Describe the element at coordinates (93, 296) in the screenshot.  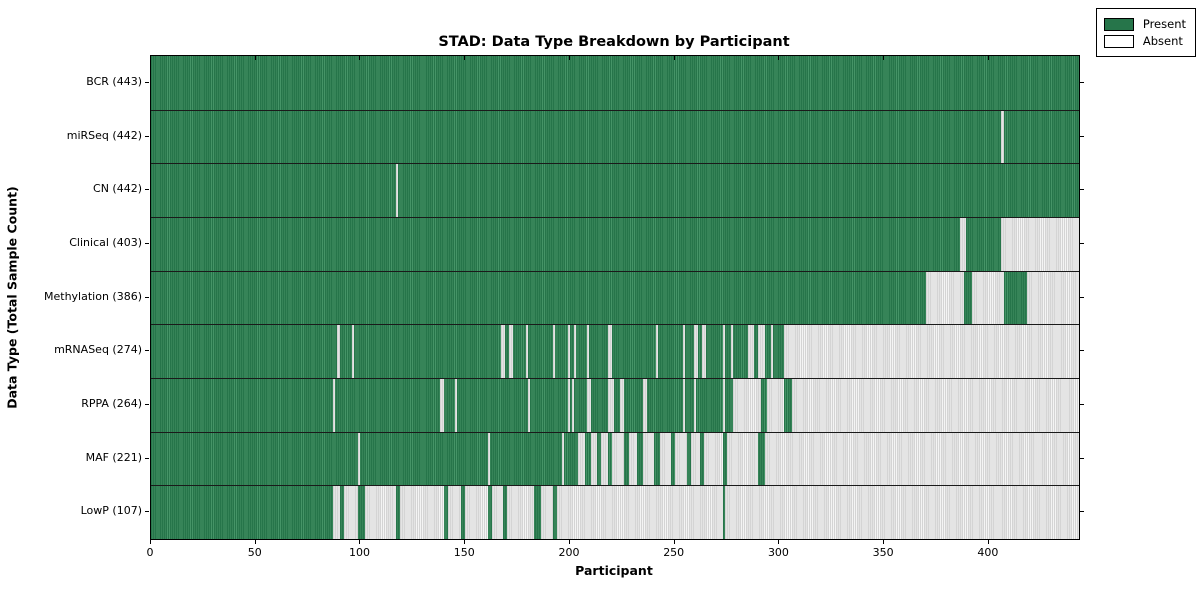
I see `y-tick-label-Methylation: Methylation (386)` at that location.